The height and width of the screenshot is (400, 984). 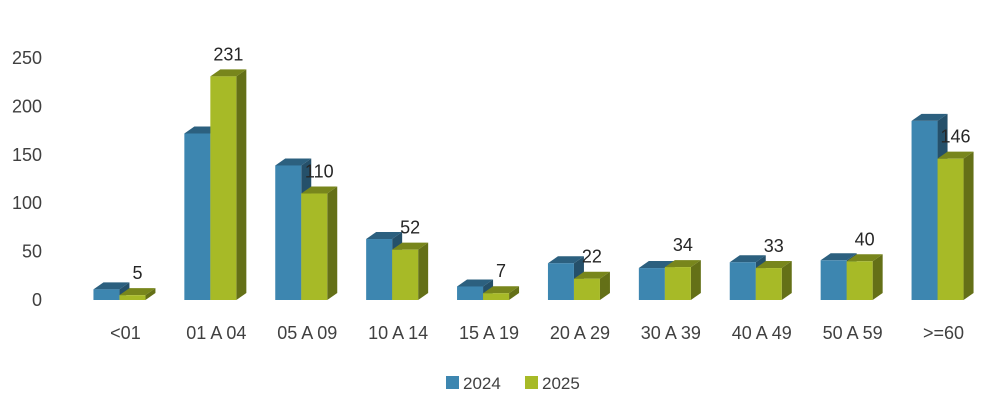 What do you see at coordinates (774, 246) in the screenshot?
I see `data-label: 33` at bounding box center [774, 246].